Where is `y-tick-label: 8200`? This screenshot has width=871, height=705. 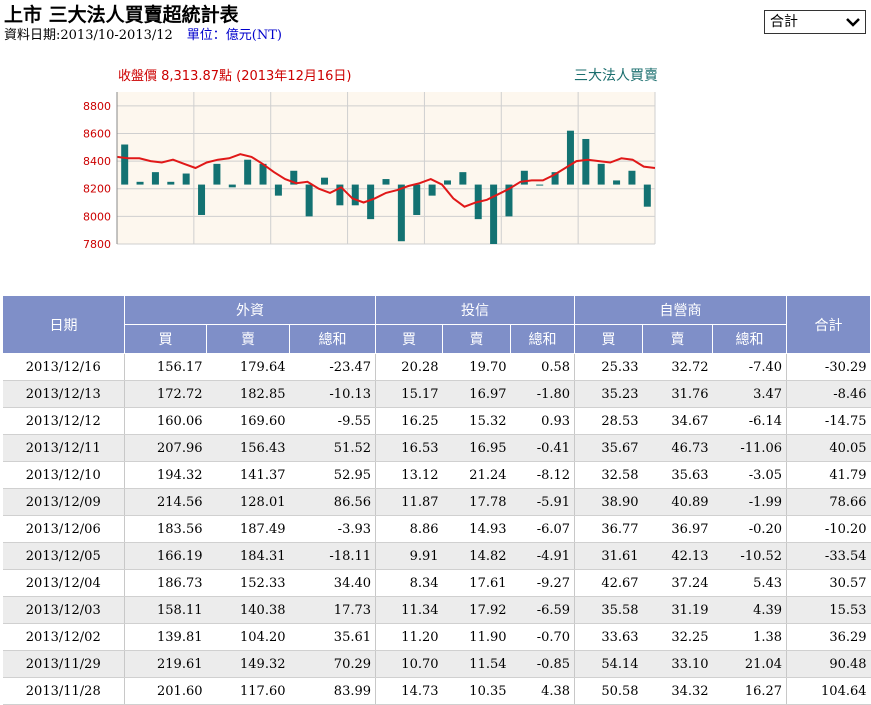 y-tick-label: 8200 is located at coordinates (97, 189).